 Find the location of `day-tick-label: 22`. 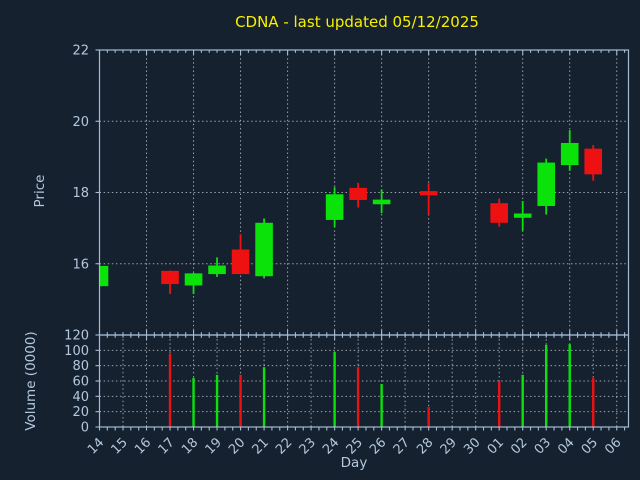

day-tick-label: 22 is located at coordinates (284, 446).